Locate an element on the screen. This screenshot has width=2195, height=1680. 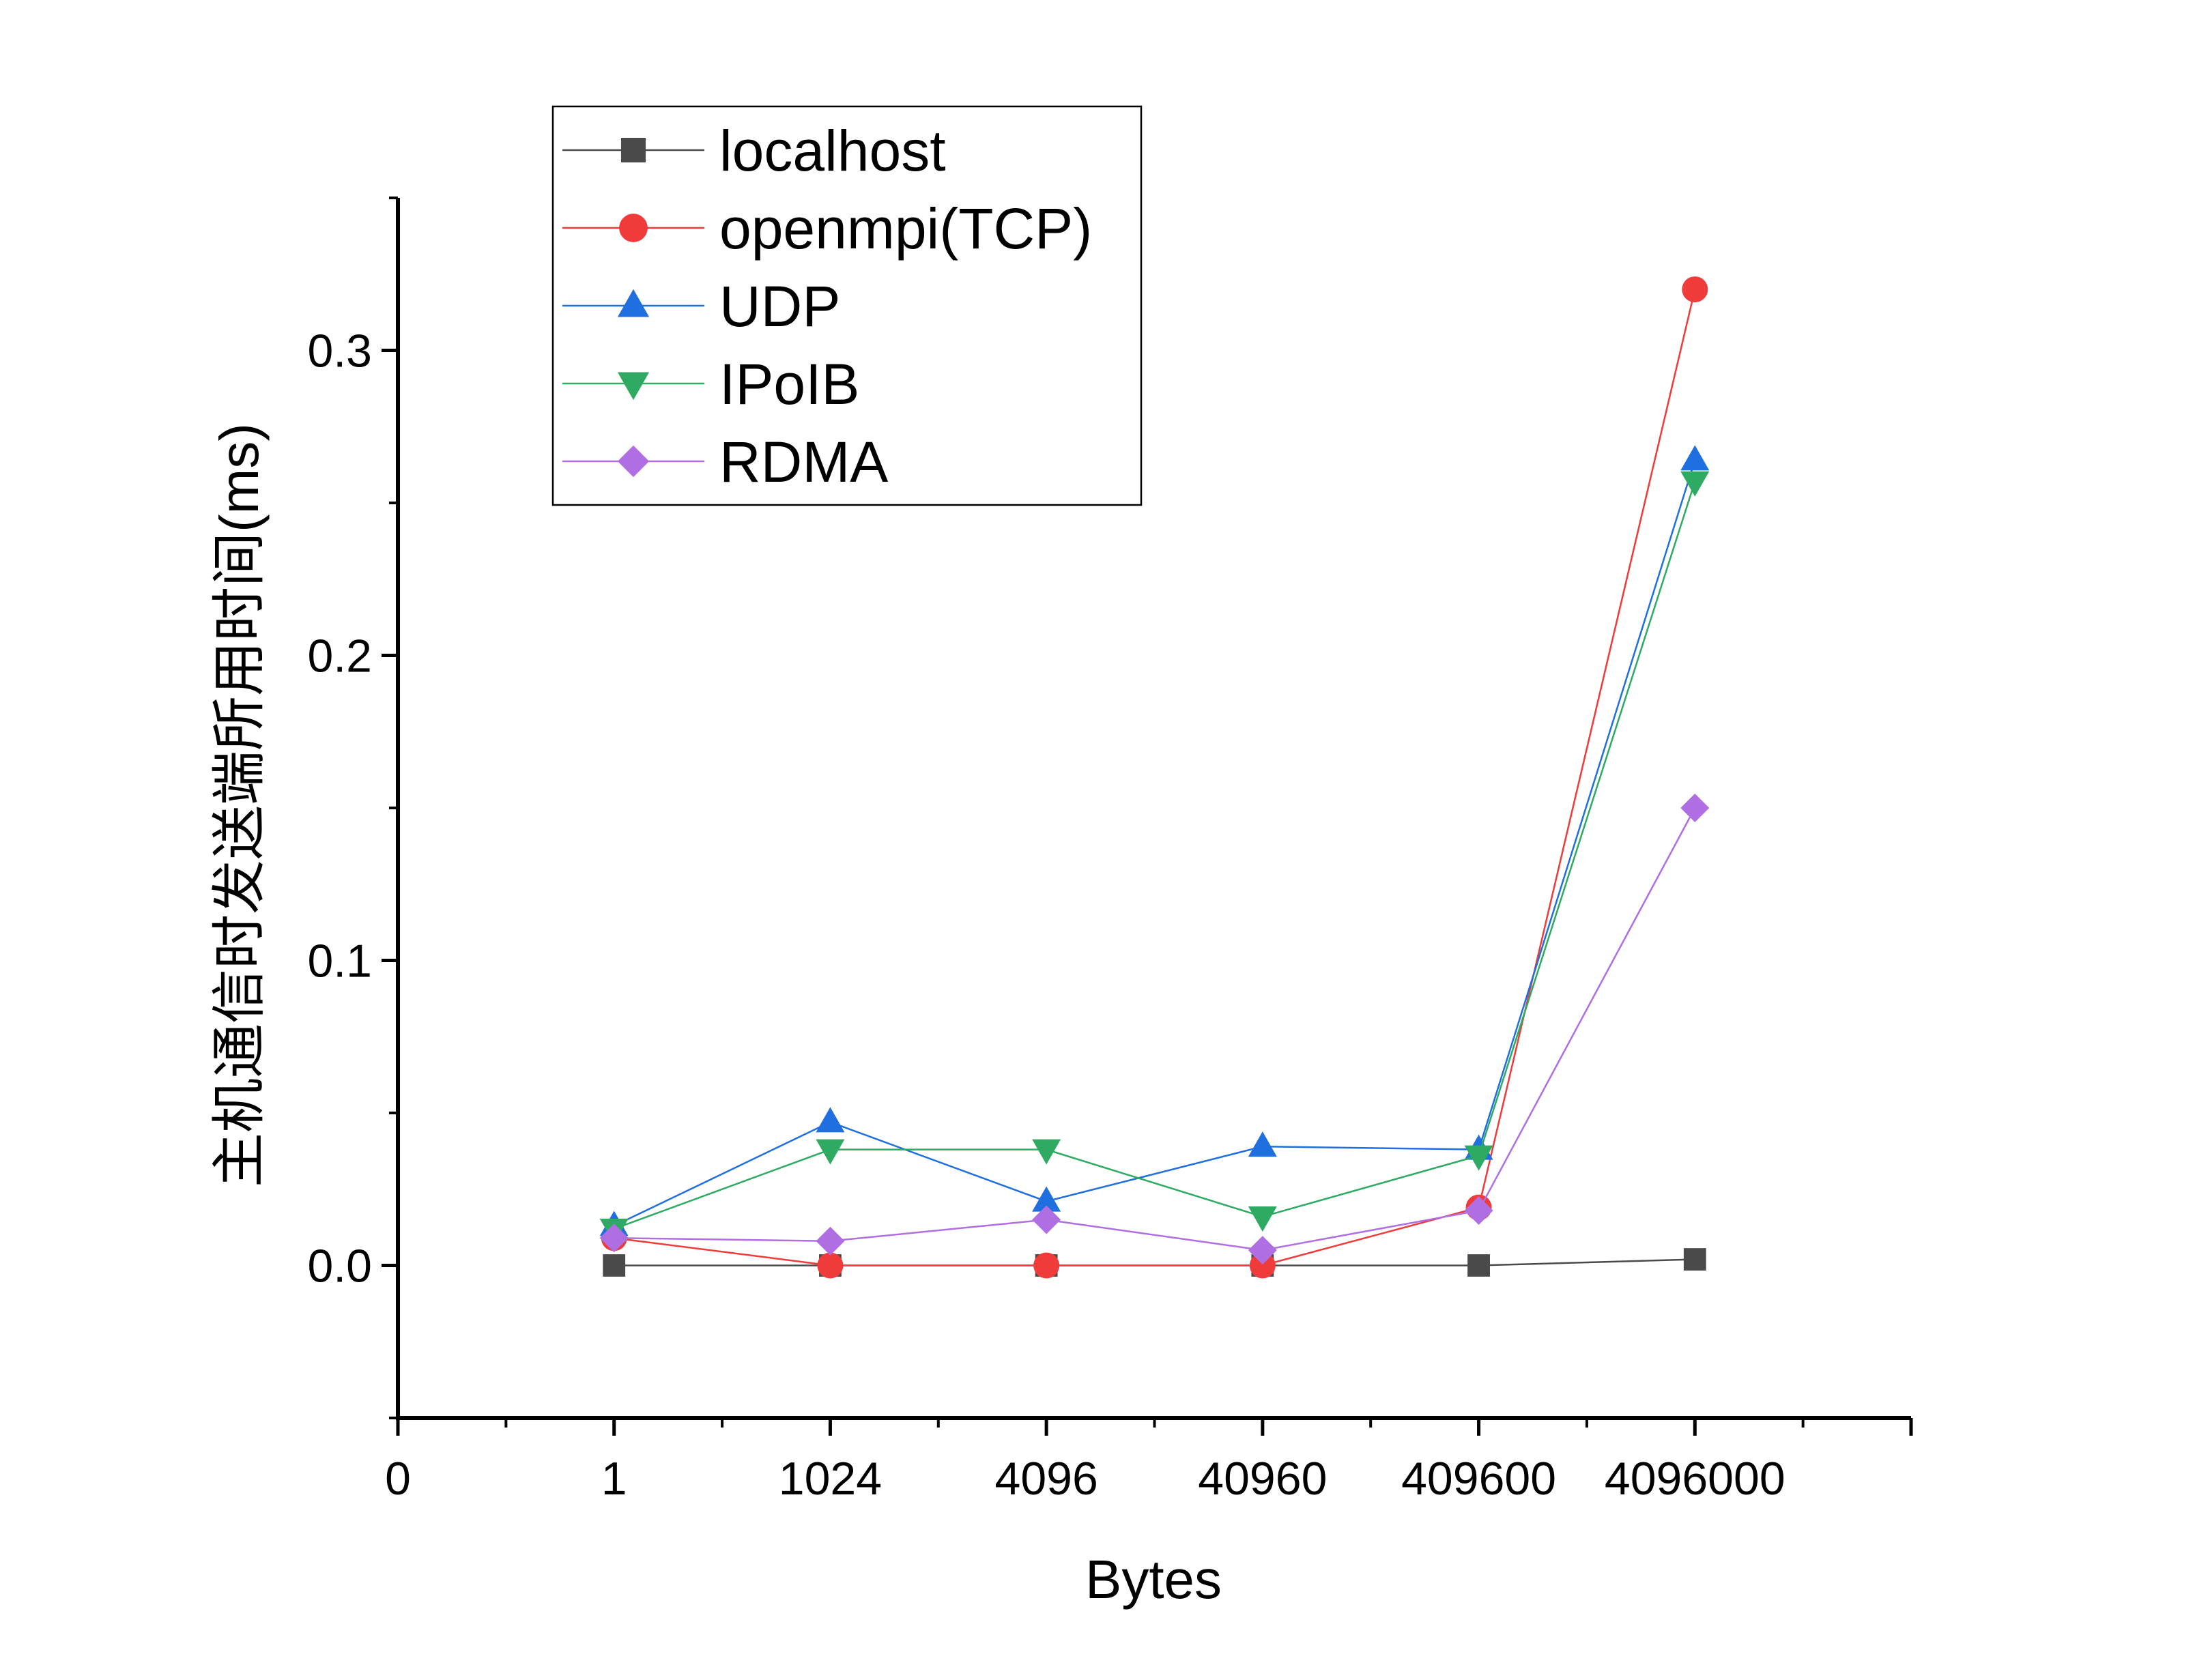
y-tick-label: 0.2 is located at coordinates (340, 656).